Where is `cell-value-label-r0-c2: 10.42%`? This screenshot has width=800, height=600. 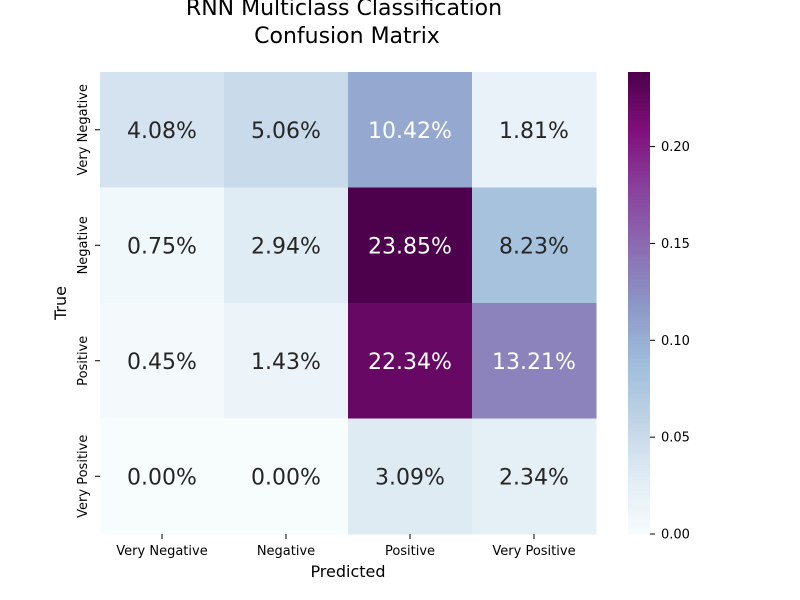 cell-value-label-r0-c2: 10.42% is located at coordinates (410, 131).